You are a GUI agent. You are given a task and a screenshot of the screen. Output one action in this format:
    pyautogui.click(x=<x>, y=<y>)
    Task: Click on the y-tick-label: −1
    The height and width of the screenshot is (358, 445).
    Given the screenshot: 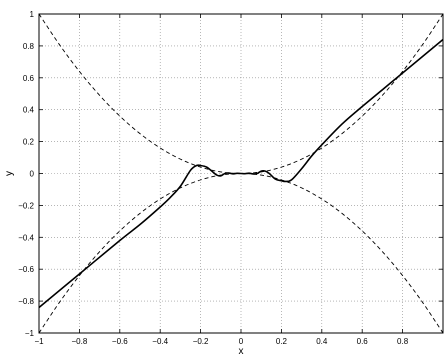 What is the action you would take?
    pyautogui.click(x=30, y=333)
    